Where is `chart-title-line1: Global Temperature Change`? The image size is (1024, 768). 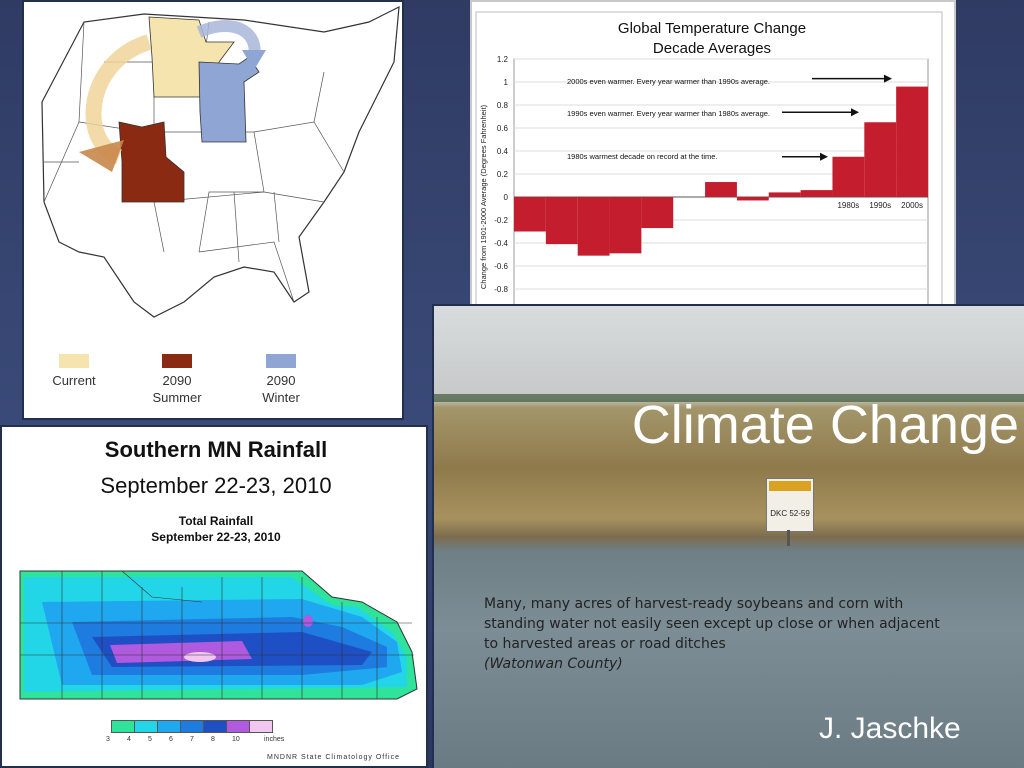 chart-title-line1: Global Temperature Change is located at coordinates (712, 28).